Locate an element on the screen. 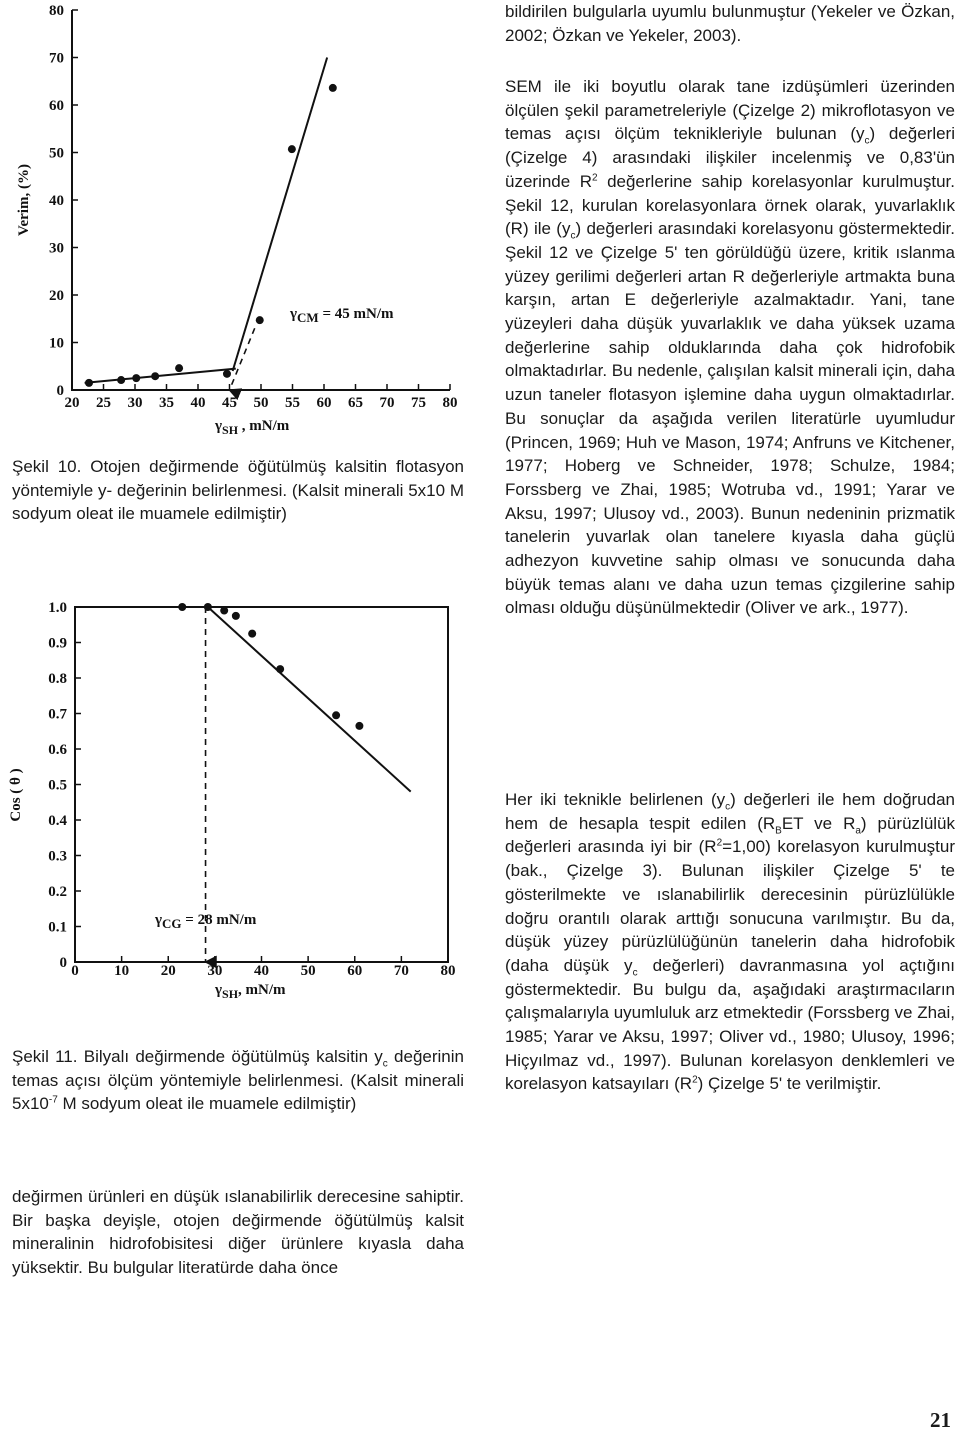  x-tick-label: 10 is located at coordinates (121, 971).